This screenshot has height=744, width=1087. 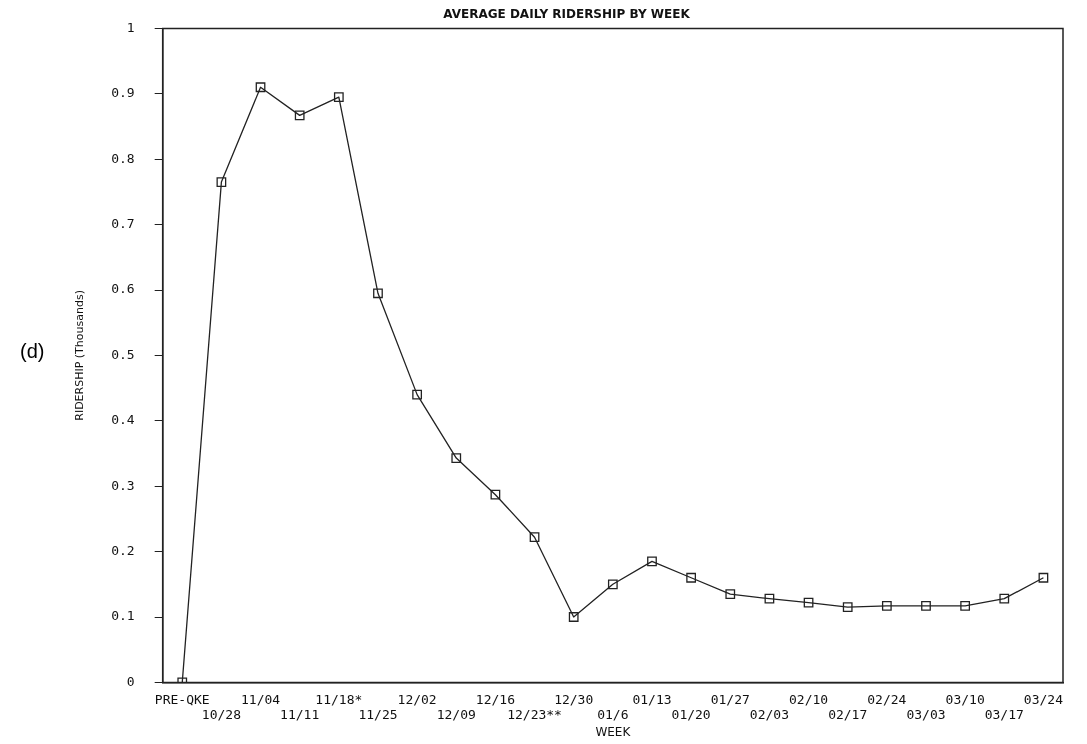 What do you see at coordinates (260, 699) in the screenshot?
I see `x-tick-label: 11/04` at bounding box center [260, 699].